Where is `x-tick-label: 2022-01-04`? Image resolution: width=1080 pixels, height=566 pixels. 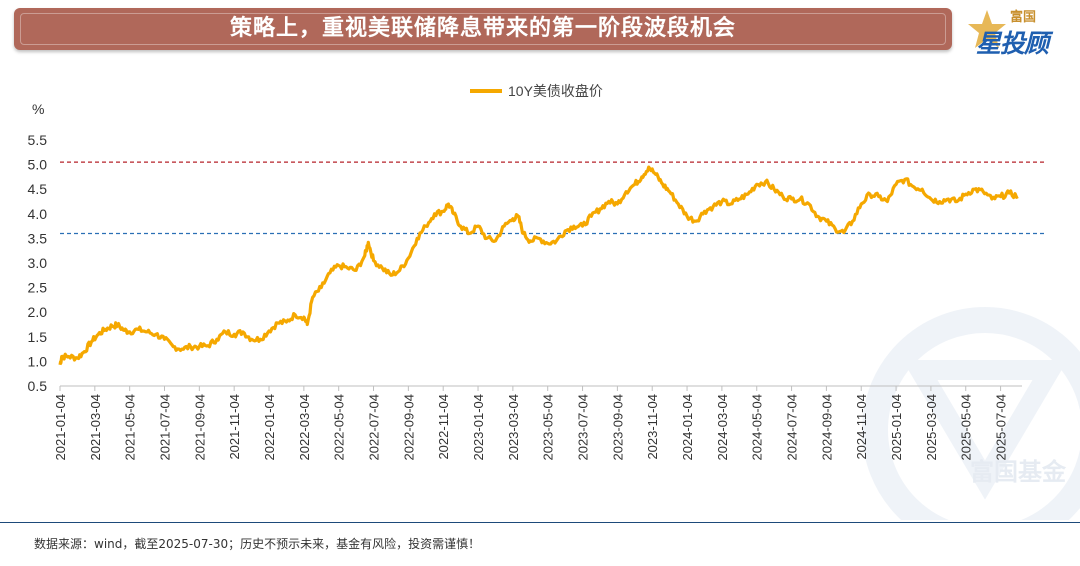
x-tick-label: 2022-01-04 is located at coordinates (269, 427).